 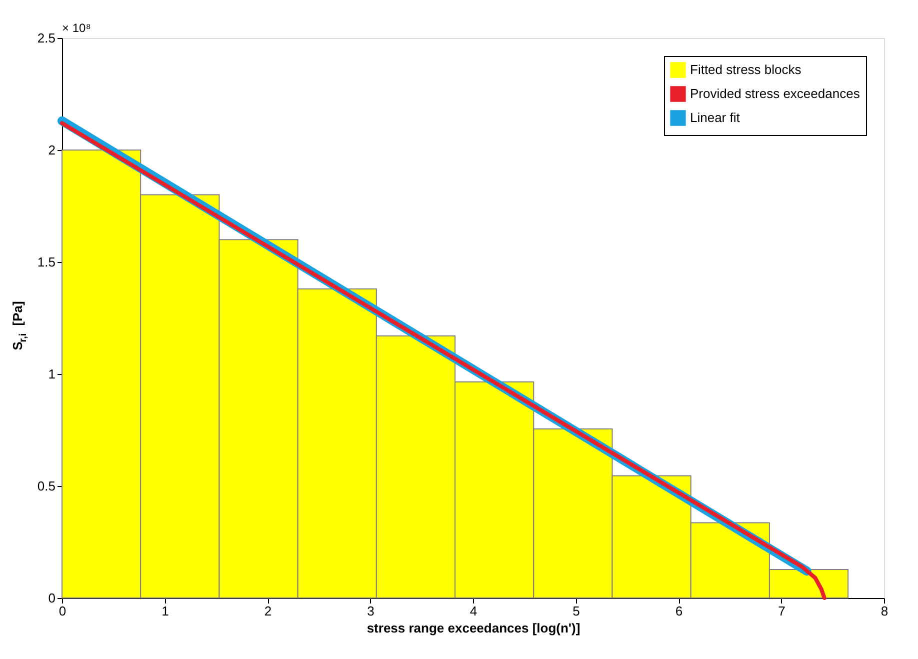 What do you see at coordinates (679, 611) in the screenshot?
I see `x-tick-label: 6` at bounding box center [679, 611].